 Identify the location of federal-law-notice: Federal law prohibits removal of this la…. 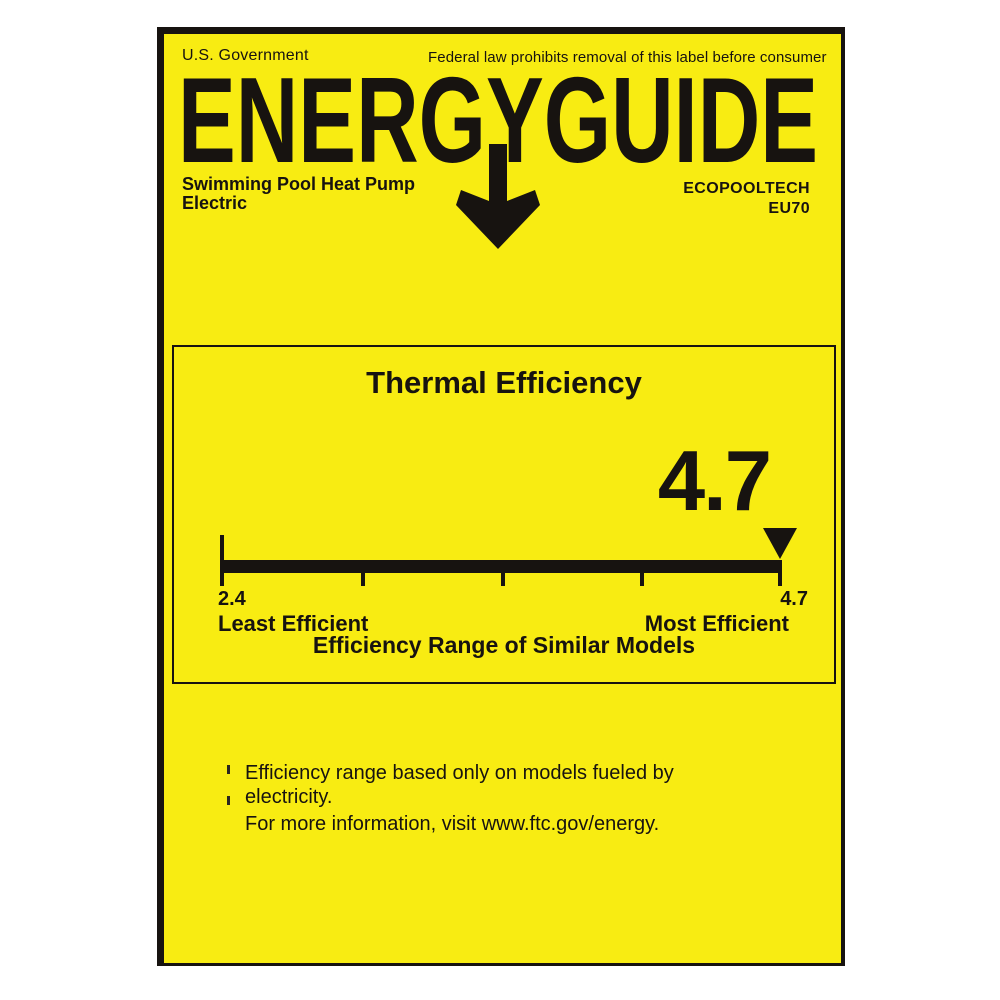
(627, 57).